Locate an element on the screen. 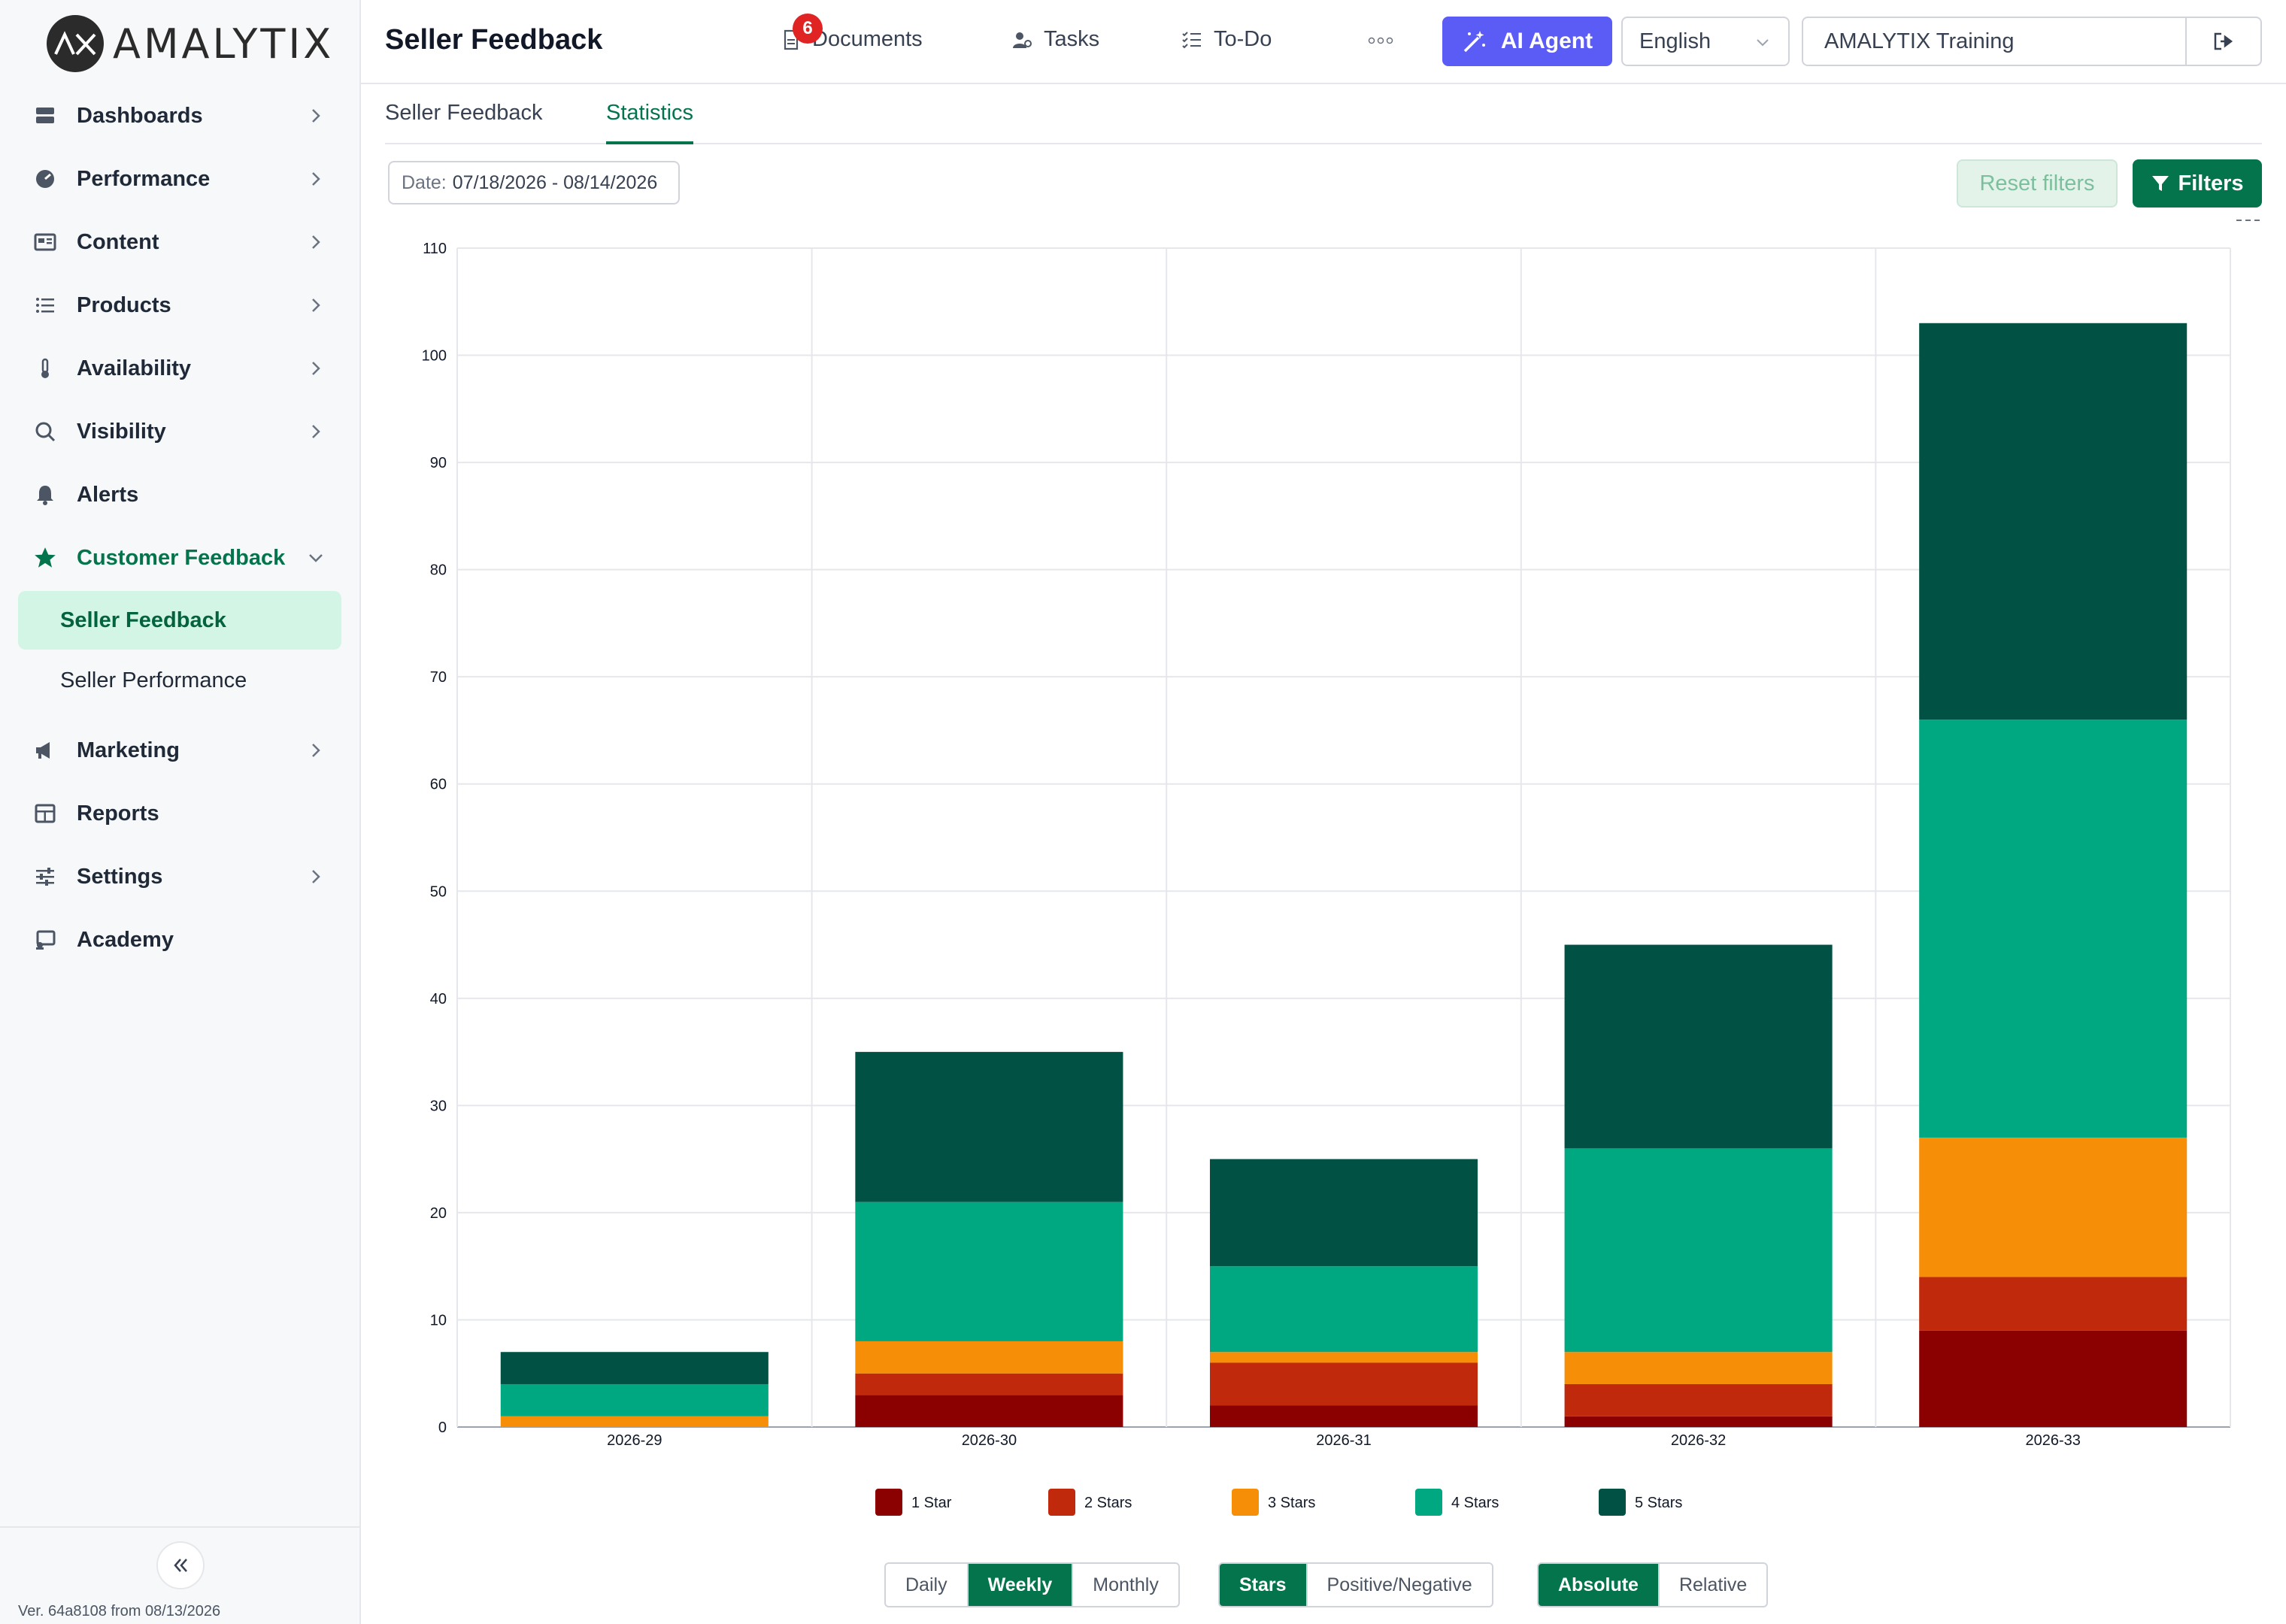 This screenshot has width=2286, height=1624. document-icon is located at coordinates (792, 39).